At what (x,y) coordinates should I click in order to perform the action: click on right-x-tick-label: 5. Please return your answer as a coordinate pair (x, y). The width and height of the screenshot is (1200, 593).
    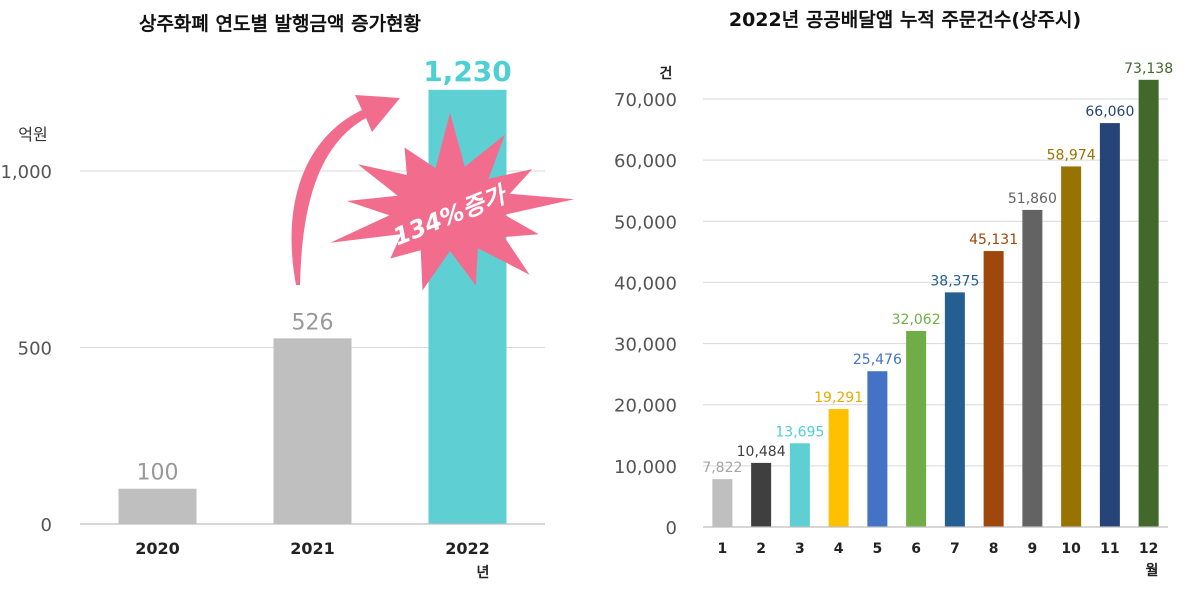
    Looking at the image, I should click on (878, 549).